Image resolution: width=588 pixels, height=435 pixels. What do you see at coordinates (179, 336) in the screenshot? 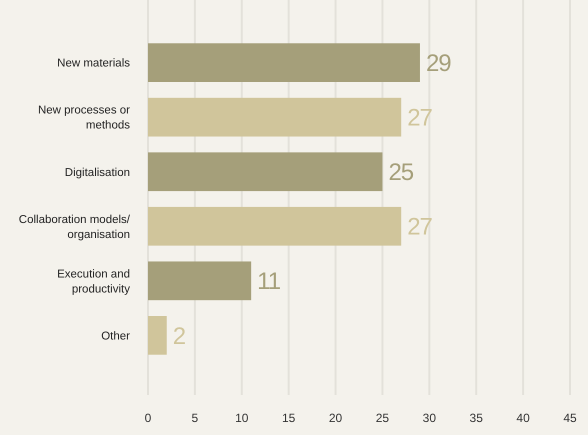
I see `data-label: 2` at bounding box center [179, 336].